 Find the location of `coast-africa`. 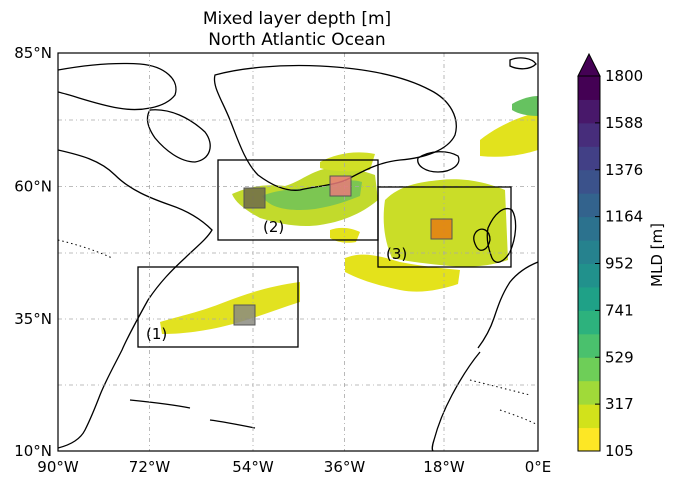

coast-africa is located at coordinates (456, 401).